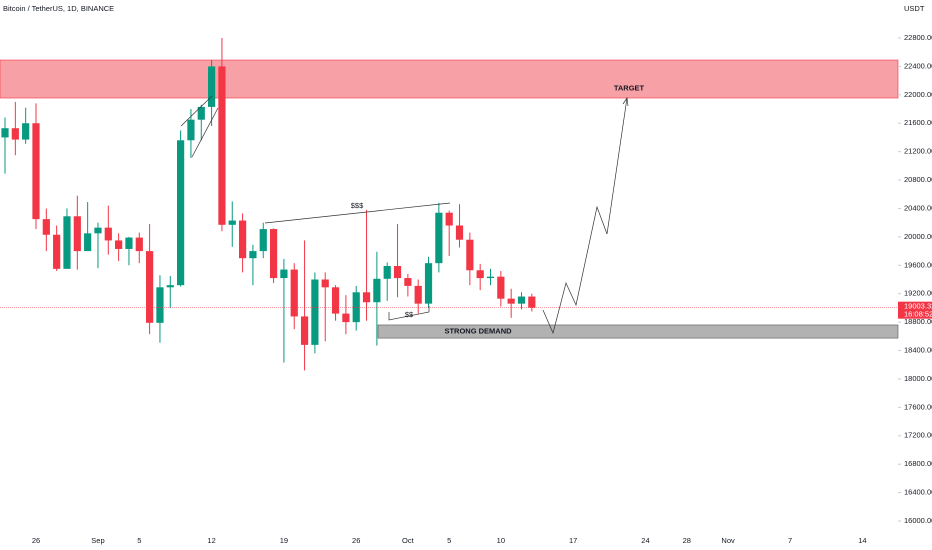 This screenshot has height=550, width=932. I want to click on zone-label: STRONG DEMAND, so click(478, 331).